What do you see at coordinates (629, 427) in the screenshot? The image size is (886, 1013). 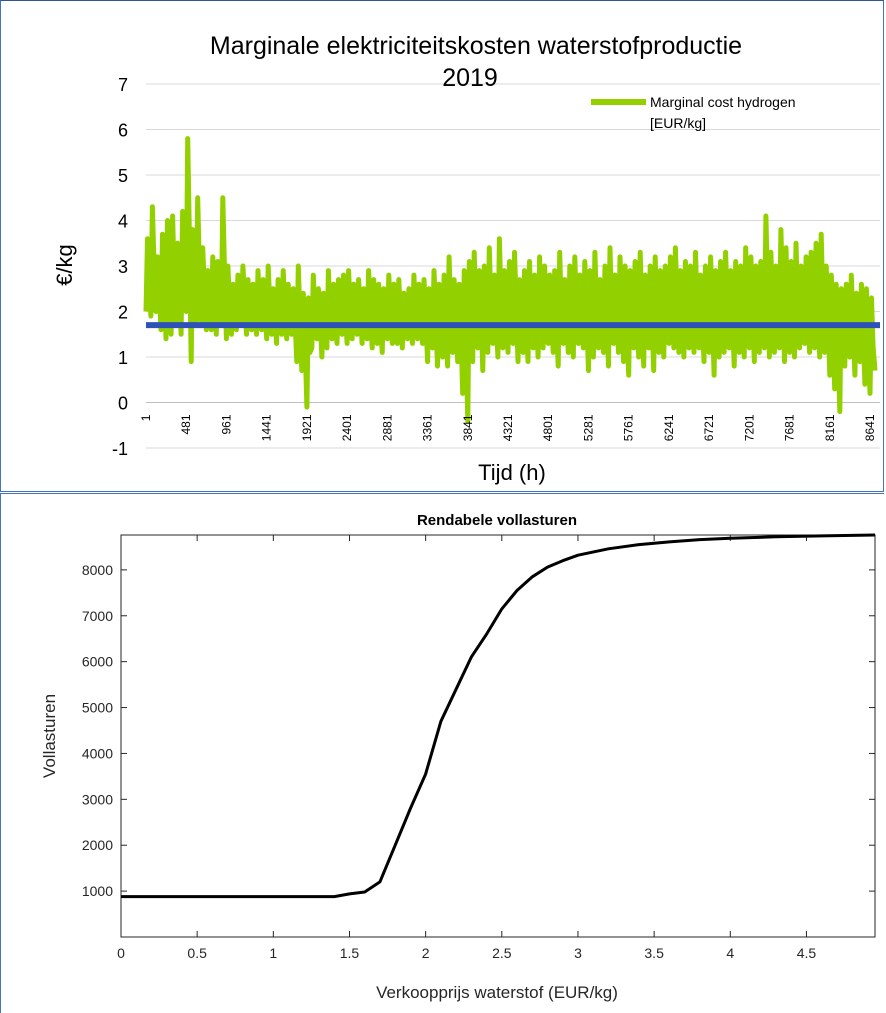 I see `chart-1-x-tick-label: 5761` at bounding box center [629, 427].